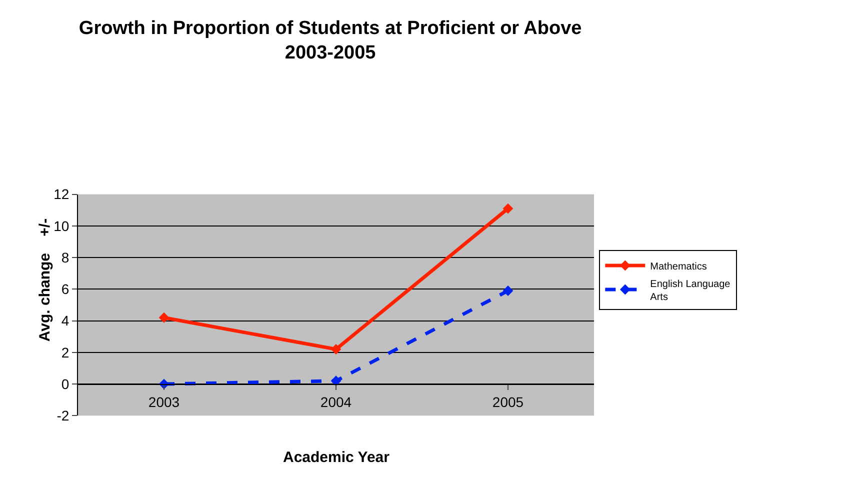 The width and height of the screenshot is (847, 486). What do you see at coordinates (508, 402) in the screenshot?
I see `x-tick-label: 2005` at bounding box center [508, 402].